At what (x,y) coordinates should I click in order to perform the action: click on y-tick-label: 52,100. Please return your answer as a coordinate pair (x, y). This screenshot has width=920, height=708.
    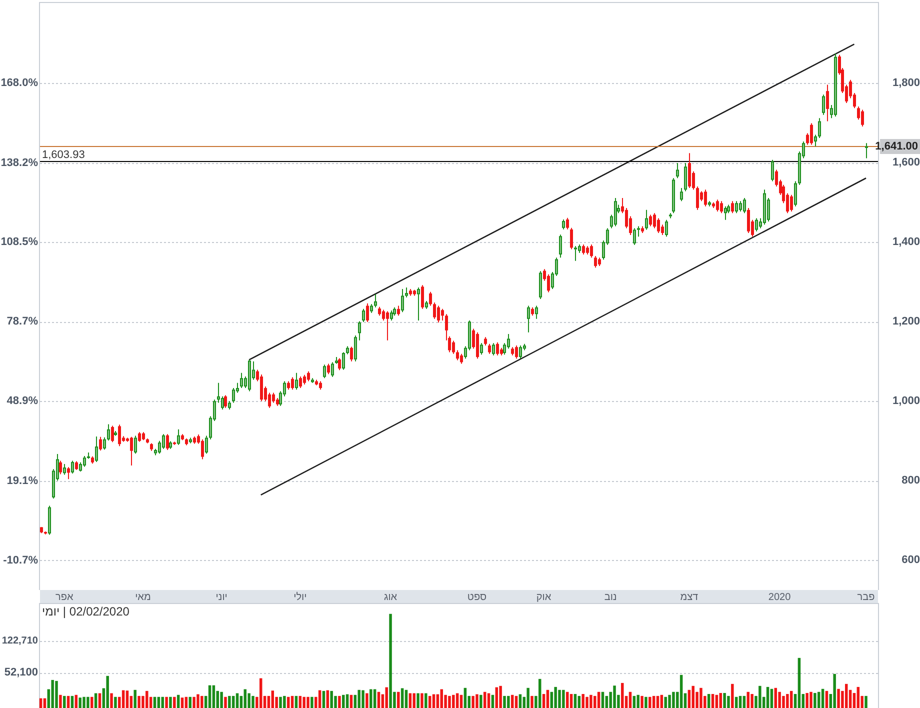
    Looking at the image, I should click on (21, 672).